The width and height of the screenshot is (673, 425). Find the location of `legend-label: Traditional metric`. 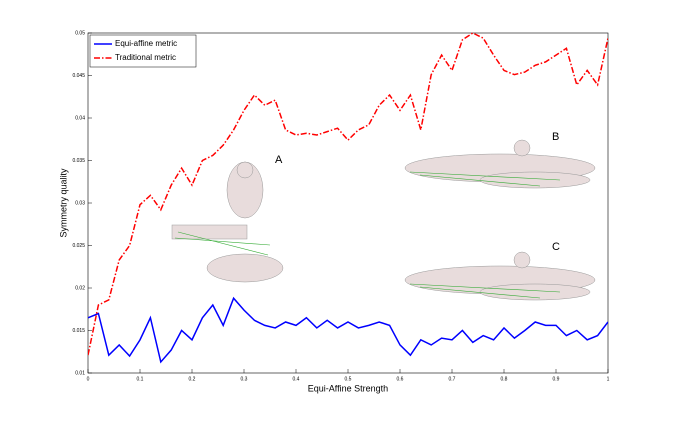

legend-label: Traditional metric is located at coordinates (145, 57).